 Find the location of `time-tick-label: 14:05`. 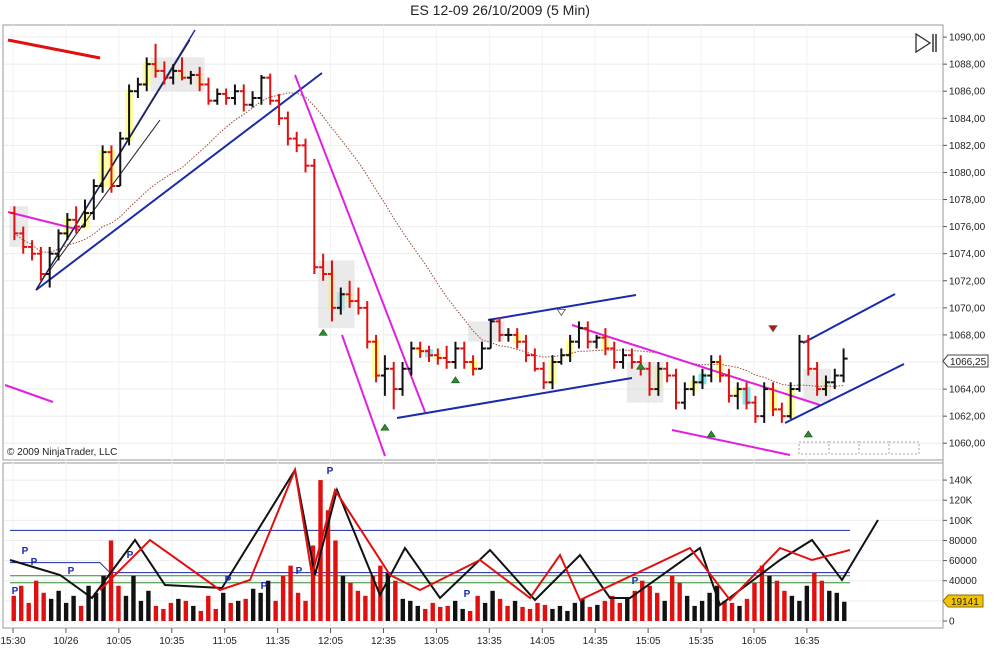

time-tick-label: 14:05 is located at coordinates (542, 641).